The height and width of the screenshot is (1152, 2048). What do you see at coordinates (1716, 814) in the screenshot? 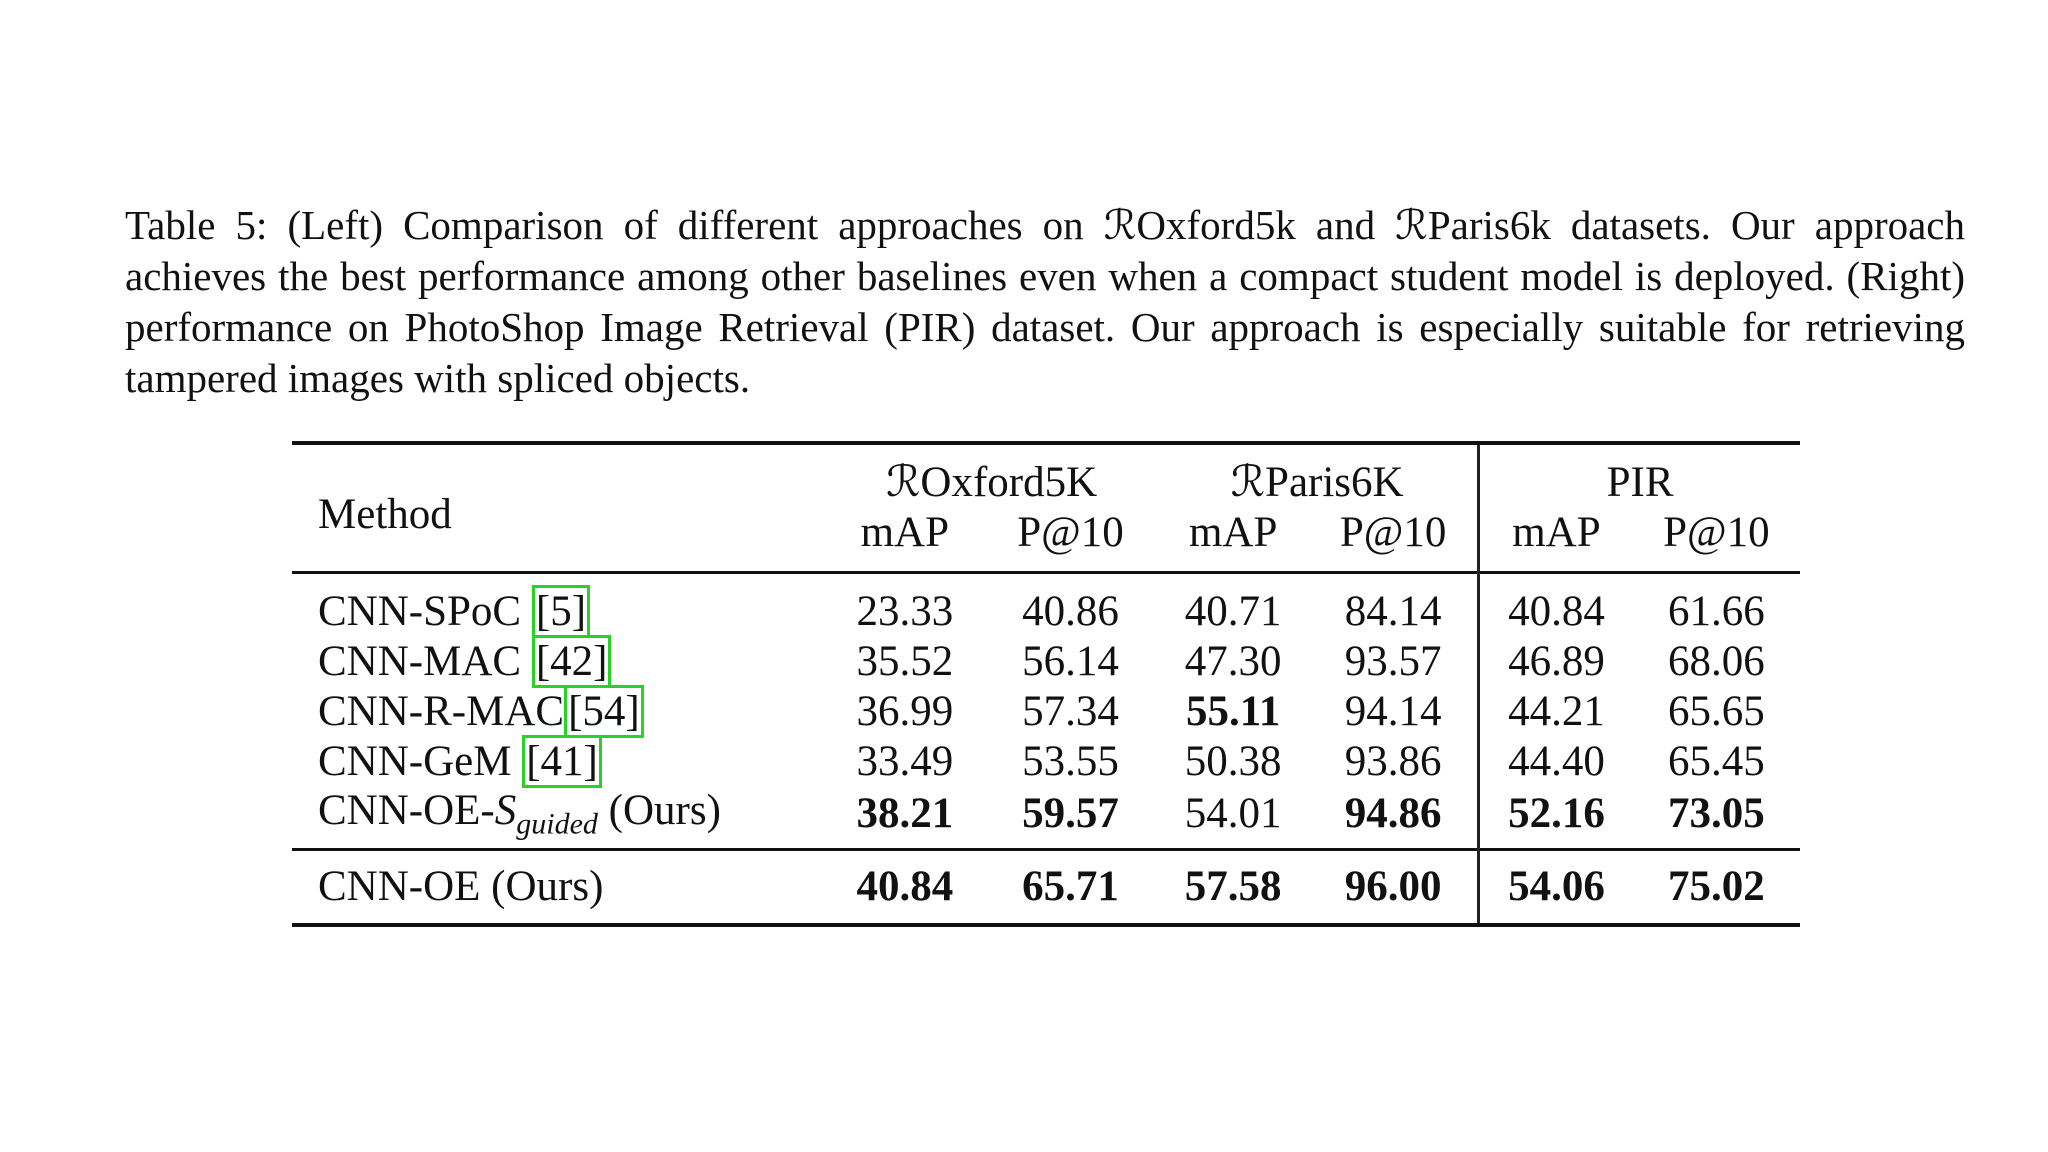
I see `value-cell: 73.05` at bounding box center [1716, 814].